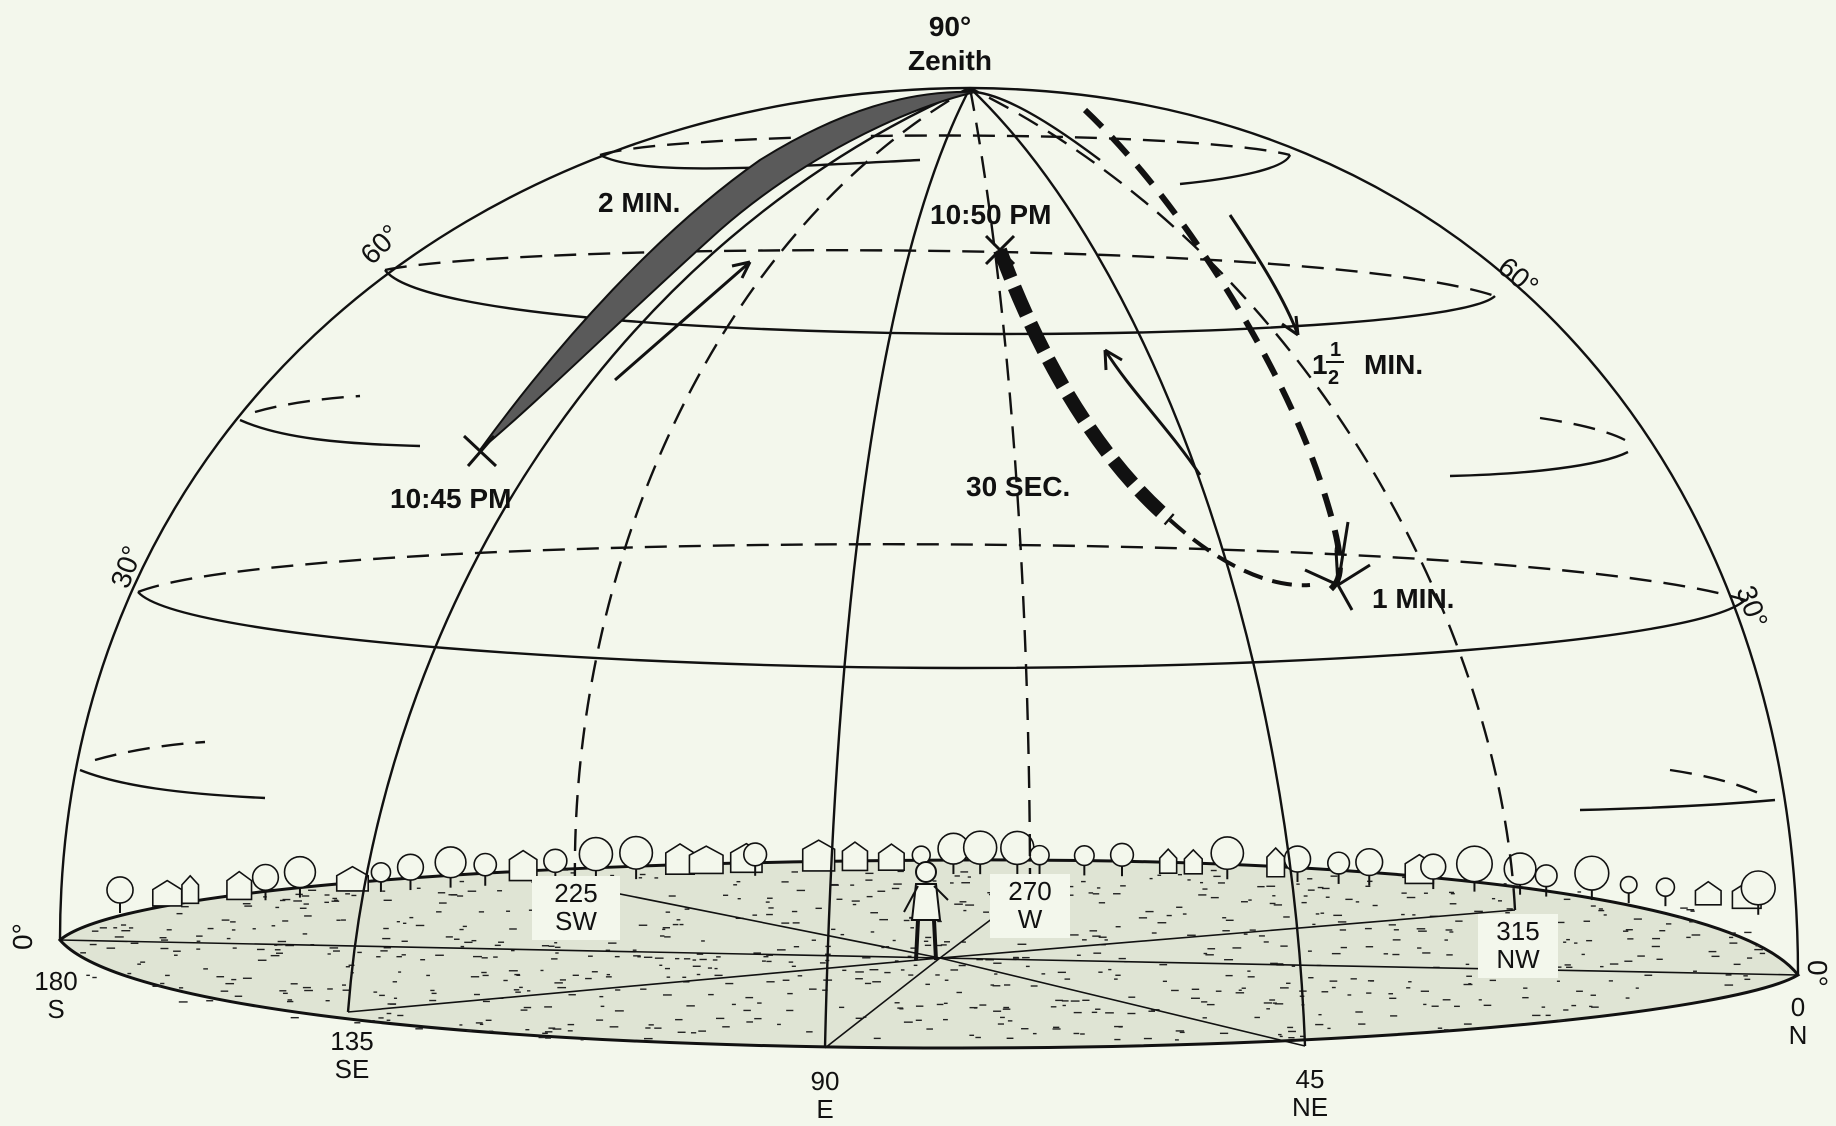 The image size is (1836, 1126). I want to click on altitude-label-left-30: 30°, so click(127, 567).